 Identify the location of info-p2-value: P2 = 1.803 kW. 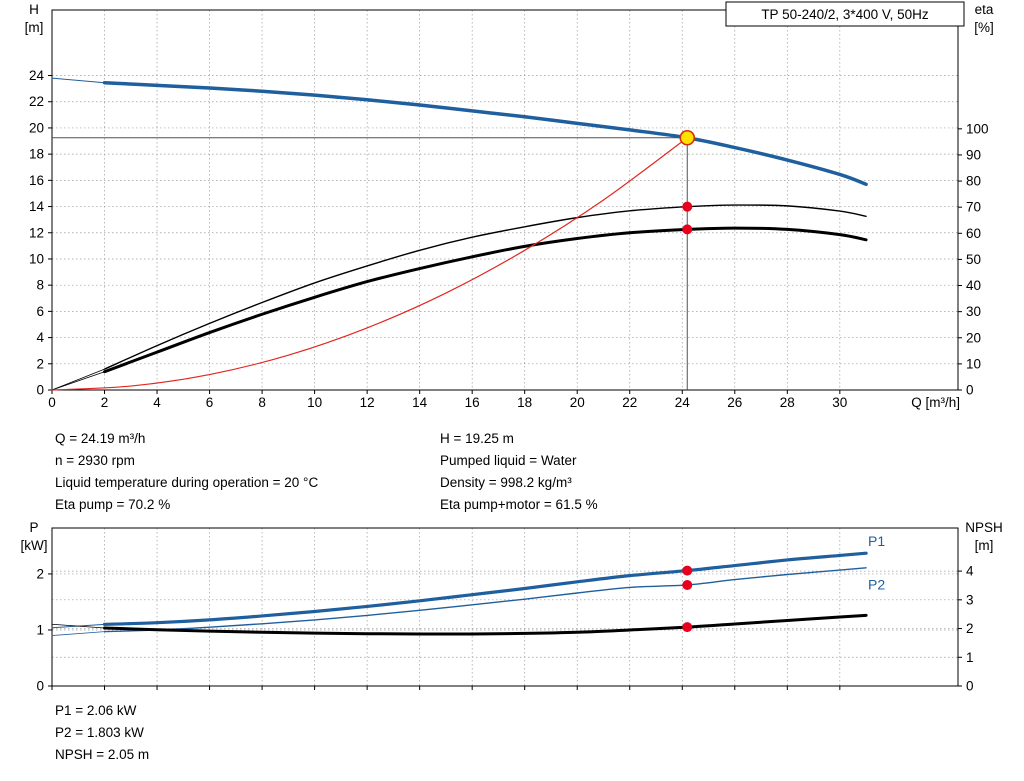
(99, 732).